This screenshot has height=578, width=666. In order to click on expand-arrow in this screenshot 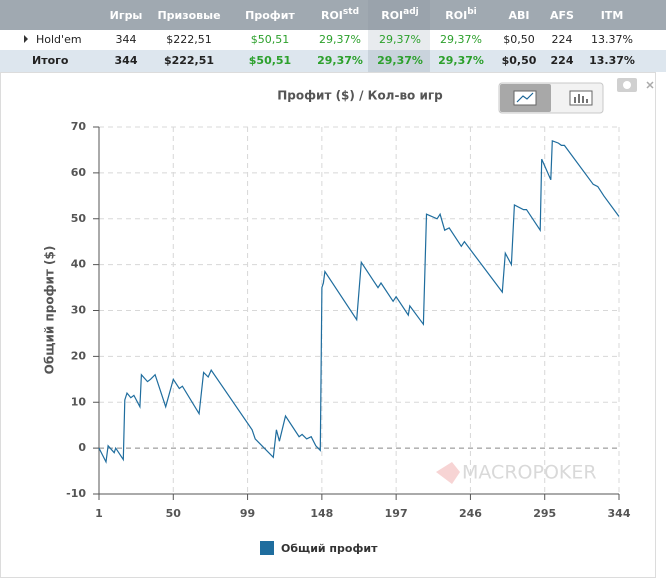, I will do `click(26, 39)`.